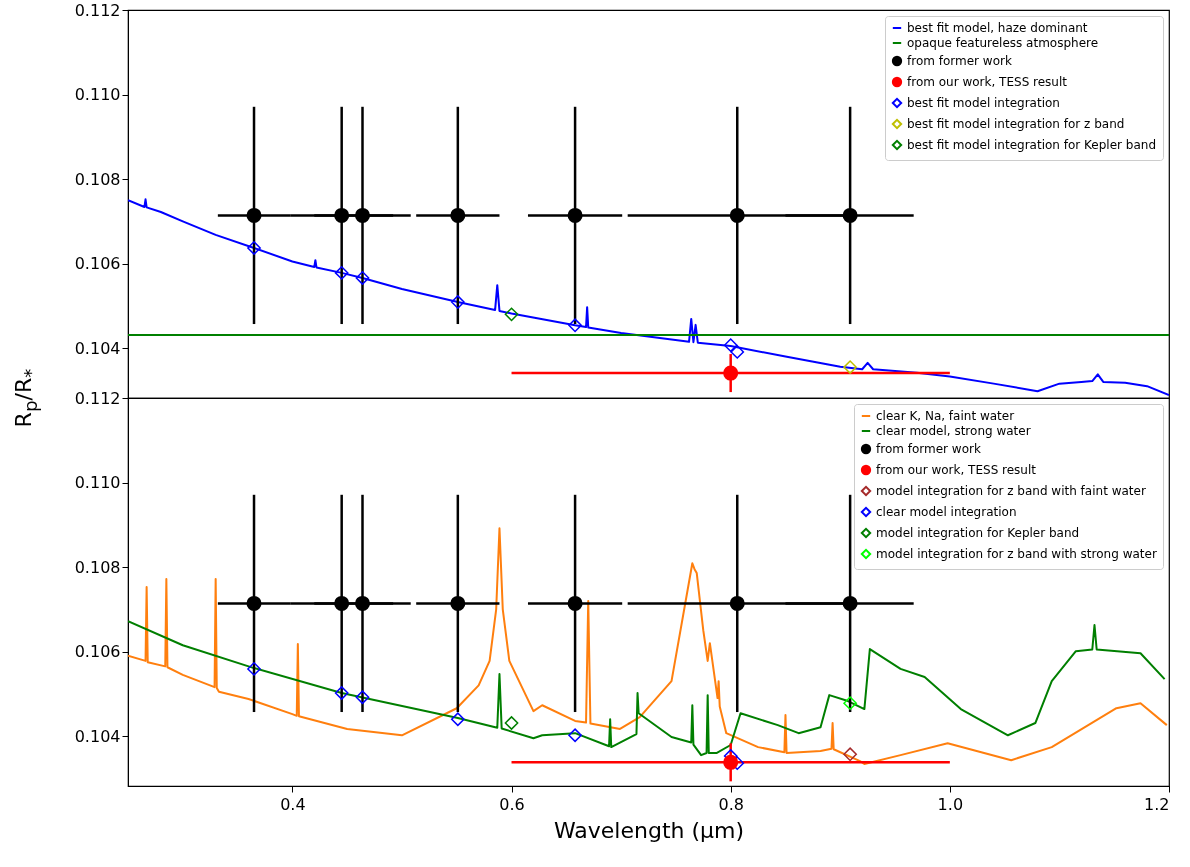  I want to click on legend-label: model integration for Kepler band, so click(978, 533).